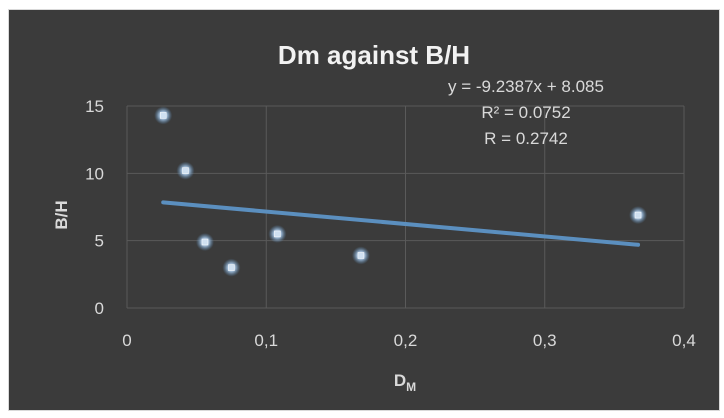  Describe the element at coordinates (400, 380) in the screenshot. I see `x-axis-label-main: D` at that location.